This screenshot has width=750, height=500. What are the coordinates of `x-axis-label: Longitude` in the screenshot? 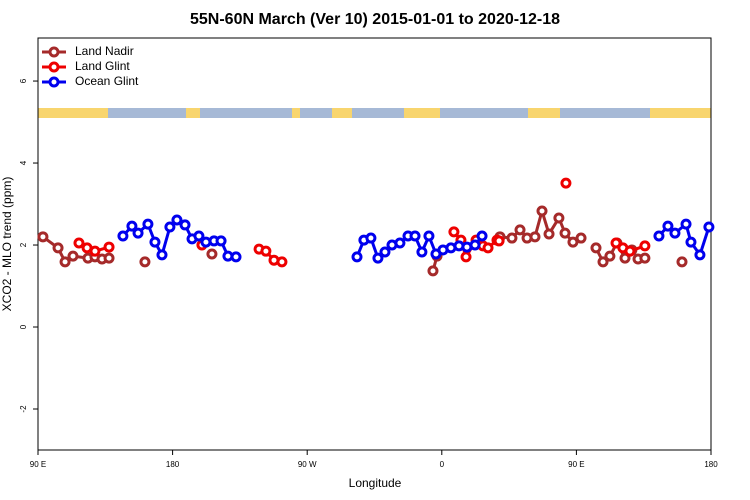 It's located at (375, 483).